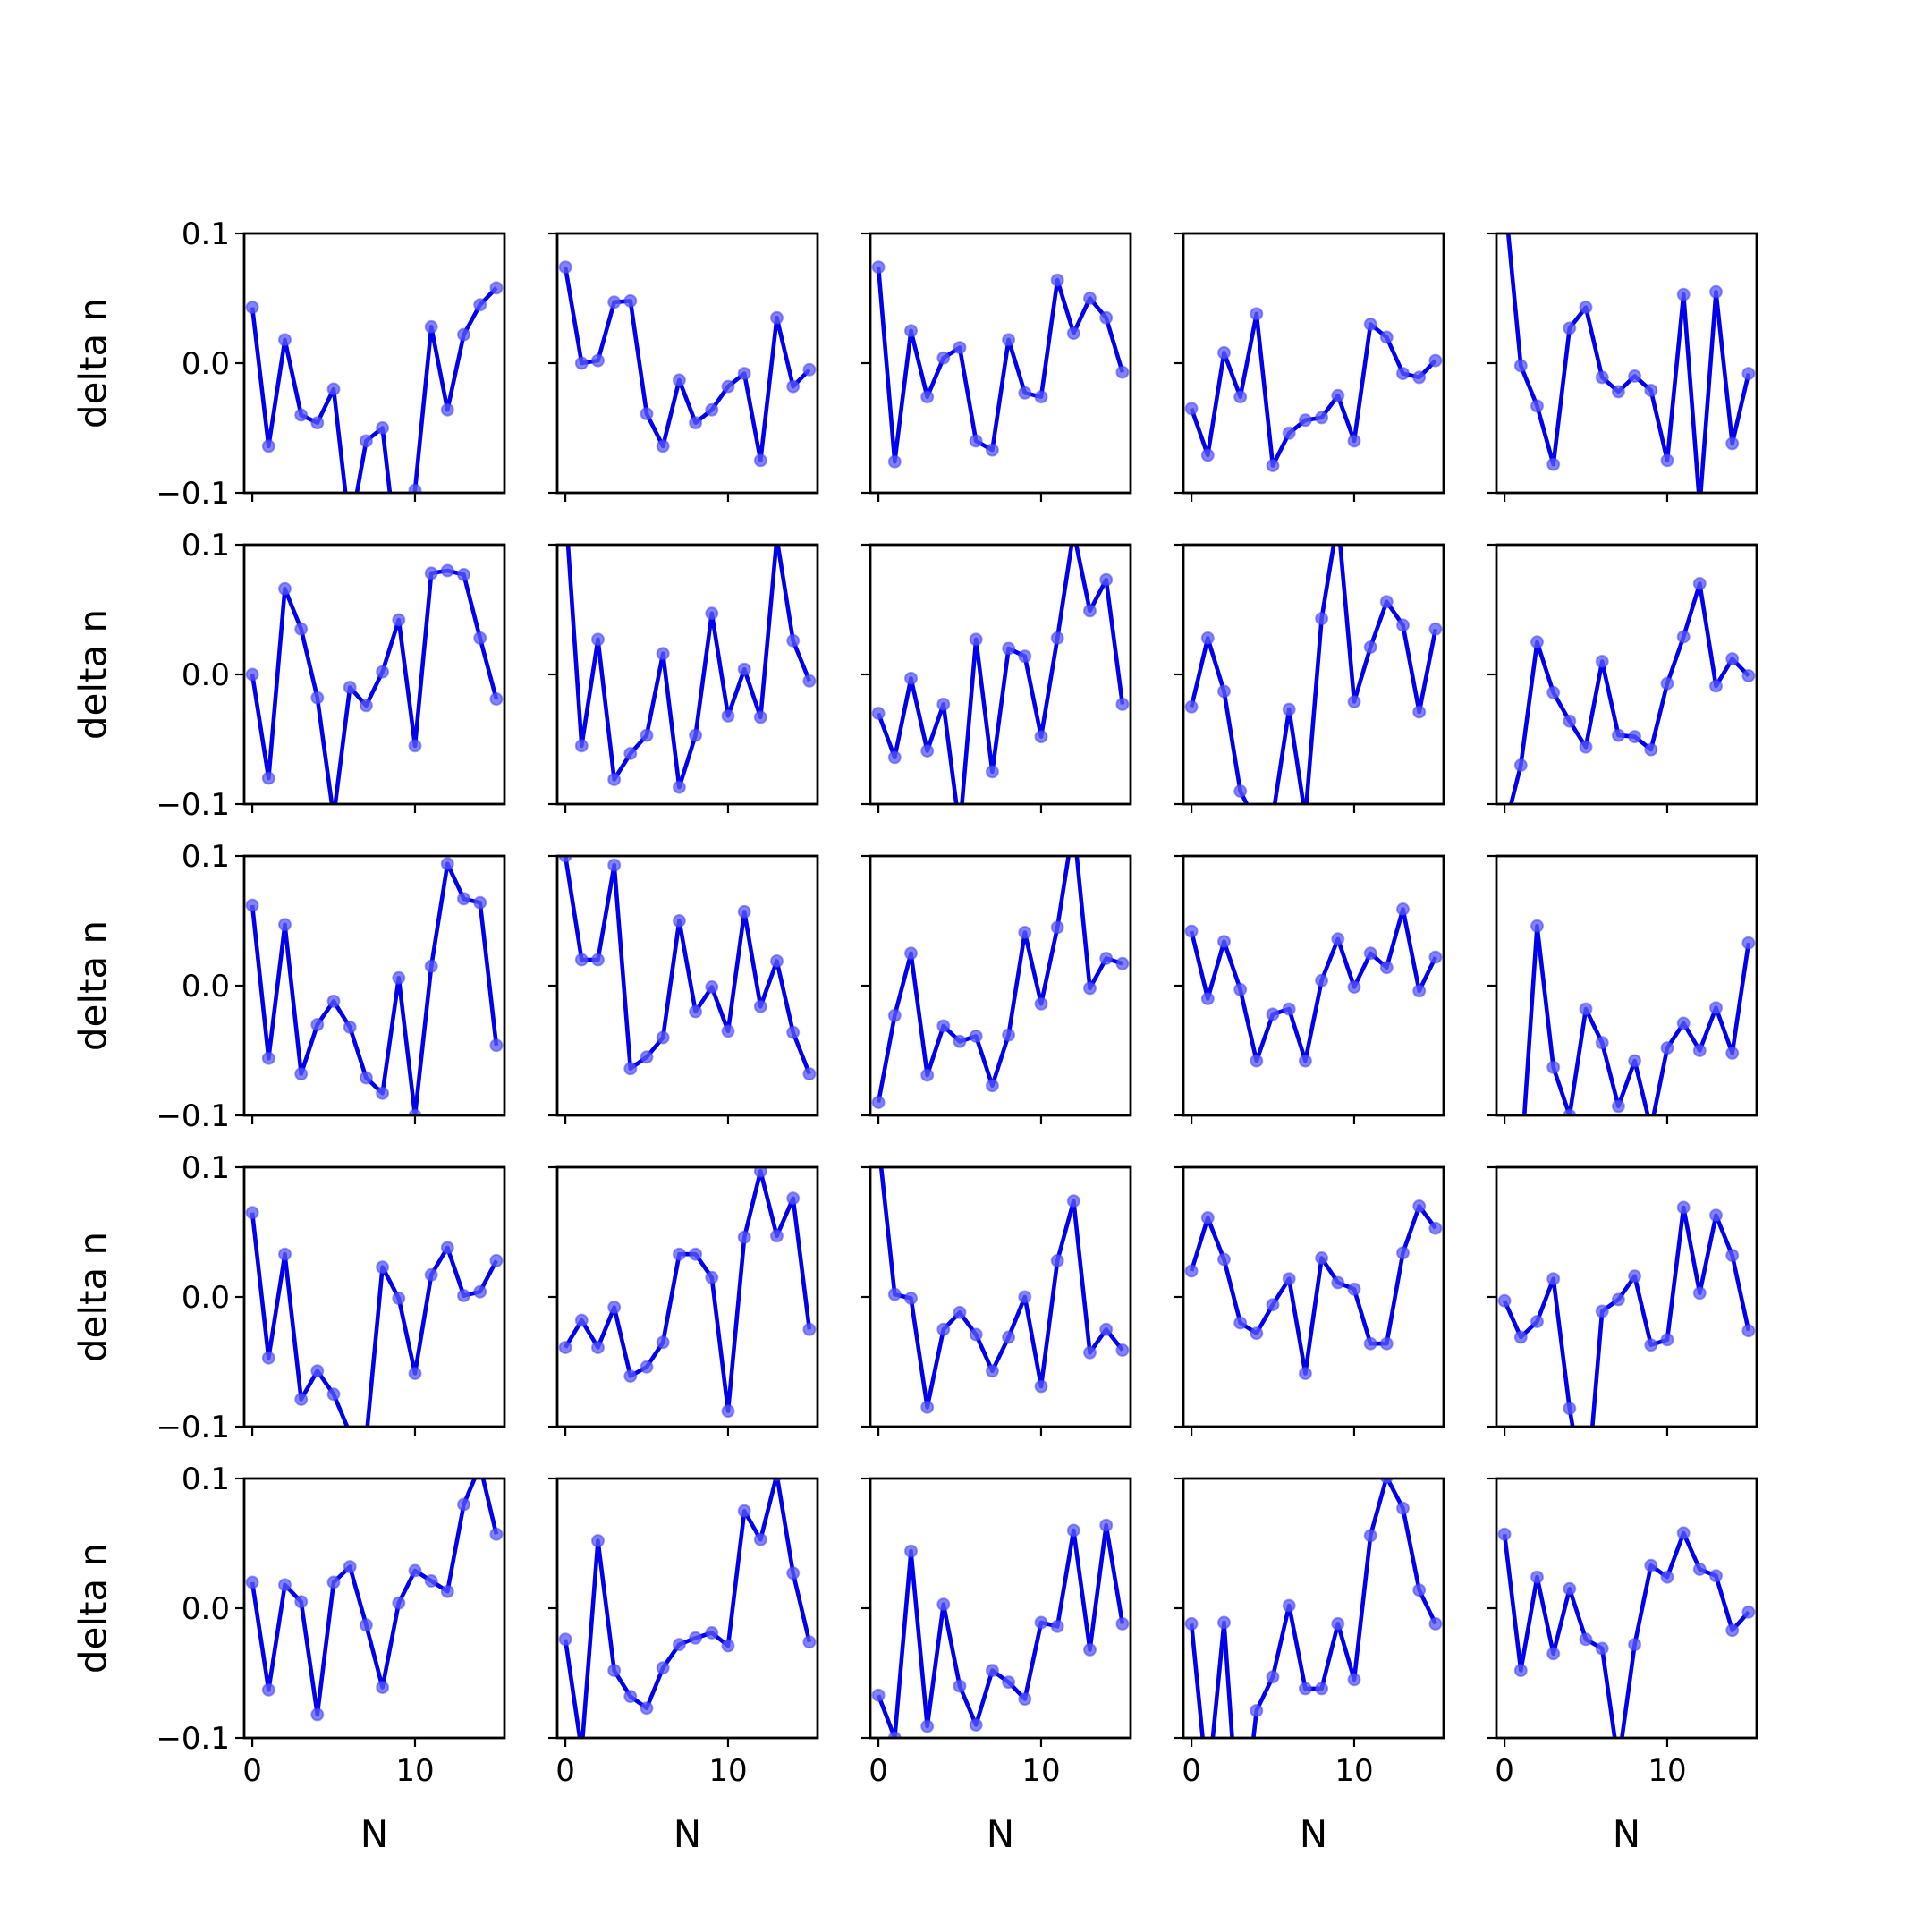 The width and height of the screenshot is (1932, 1932). I want to click on subplot-r3-c4, so click(1622, 1300).